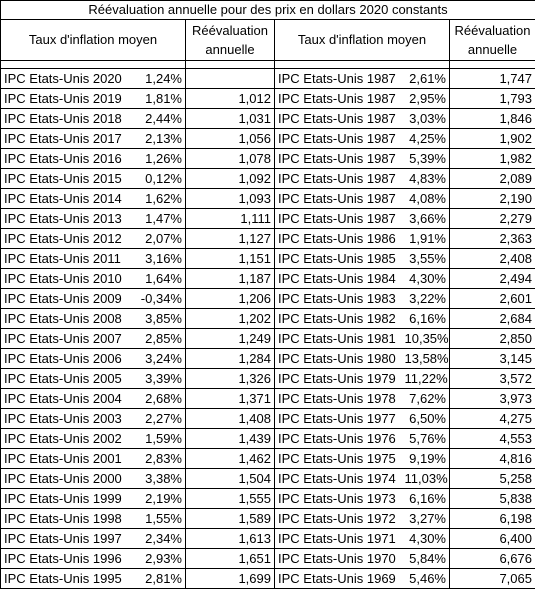 Image resolution: width=535 pixels, height=589 pixels. Describe the element at coordinates (64, 559) in the screenshot. I see `left-label-cell: IPC Etats-Unis 1996` at that location.